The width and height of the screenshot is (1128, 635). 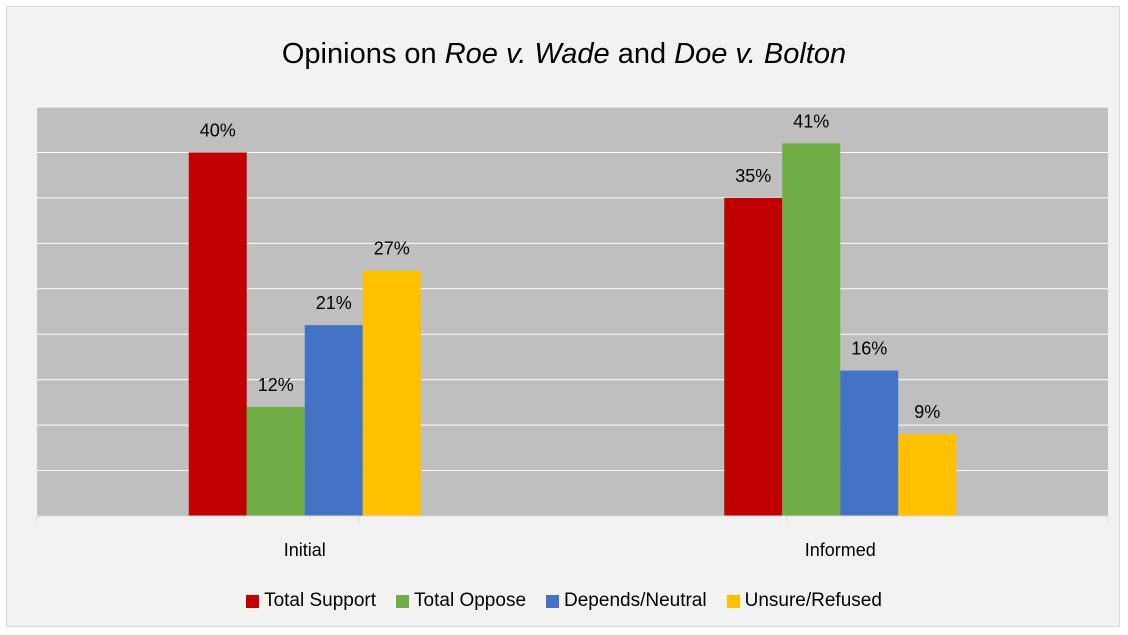 I want to click on bar-depends-neutral-initial, so click(x=333, y=420).